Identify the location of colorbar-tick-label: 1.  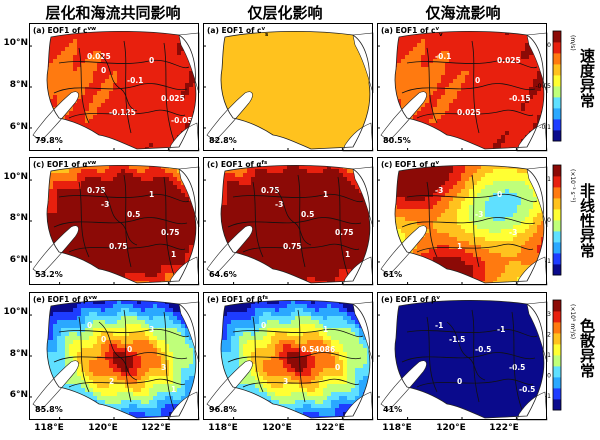
(549, 179).